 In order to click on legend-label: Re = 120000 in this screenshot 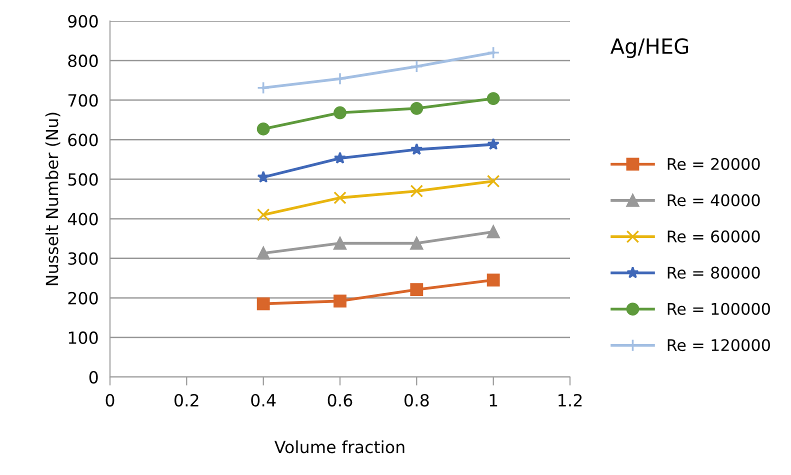, I will do `click(719, 345)`.